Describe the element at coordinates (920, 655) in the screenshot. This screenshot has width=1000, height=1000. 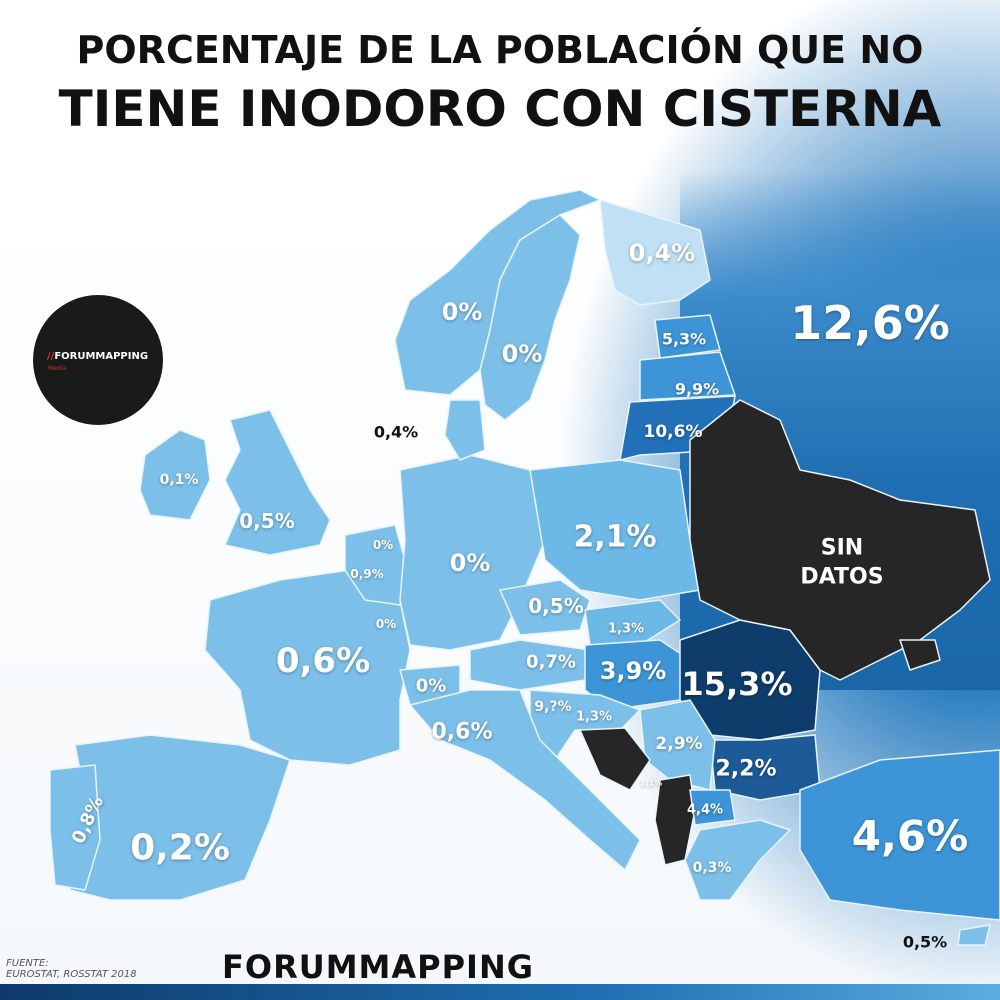
I see `region-crimea` at that location.